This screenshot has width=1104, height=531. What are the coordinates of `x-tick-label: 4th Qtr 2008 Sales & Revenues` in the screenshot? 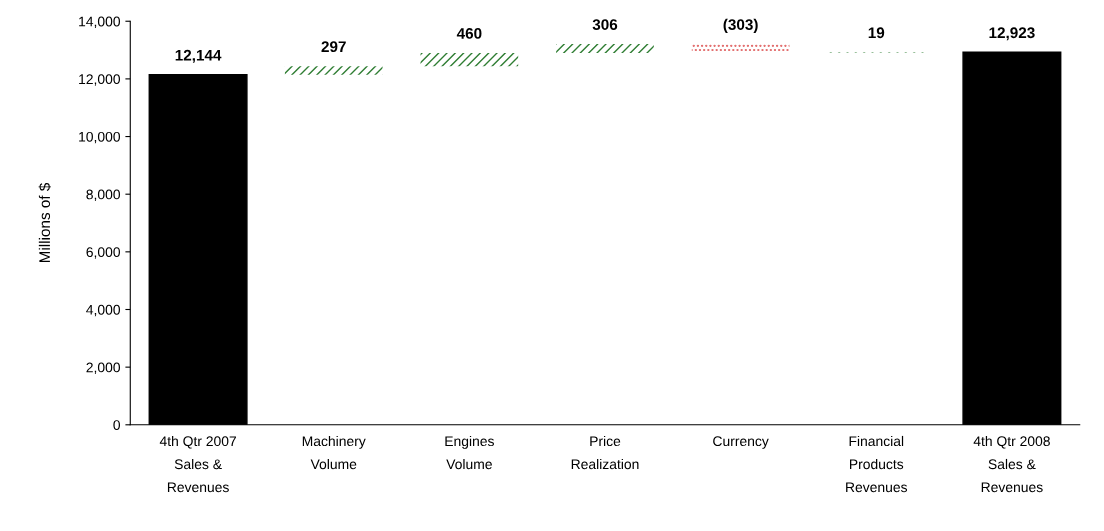 It's located at (1011, 464).